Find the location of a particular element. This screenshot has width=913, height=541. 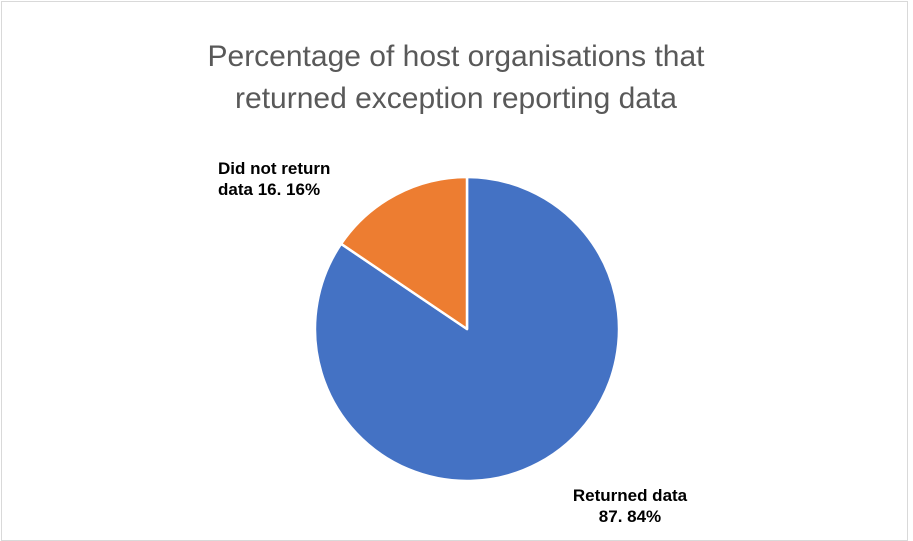

value-label: 87. 84% is located at coordinates (630, 516).